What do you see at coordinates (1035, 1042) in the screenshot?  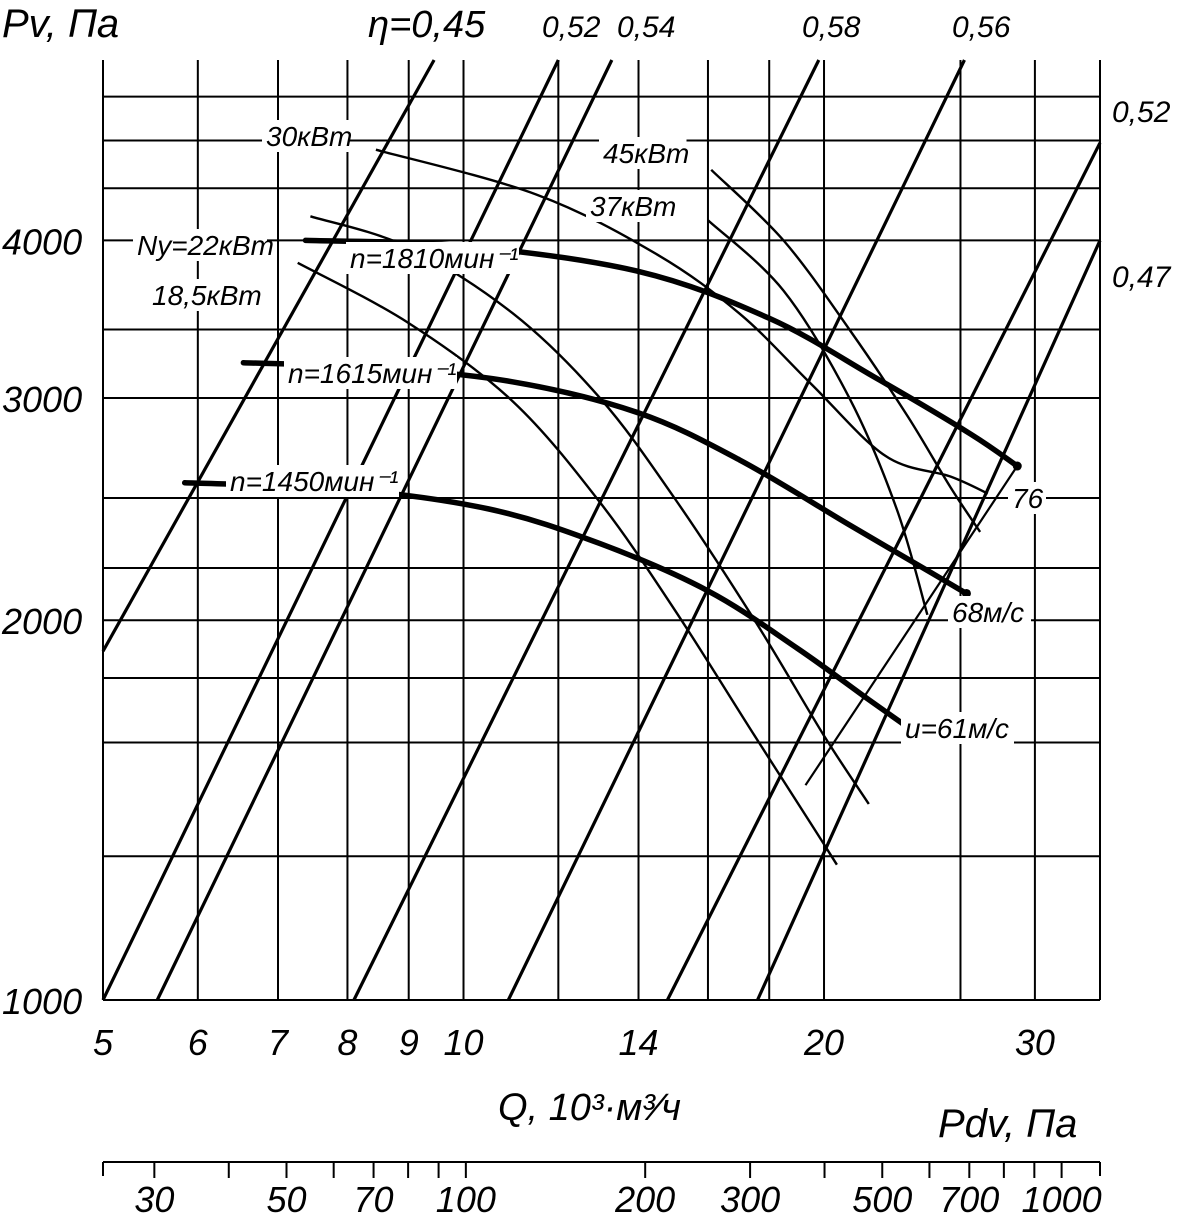 I see `x-tick-label: 30` at bounding box center [1035, 1042].